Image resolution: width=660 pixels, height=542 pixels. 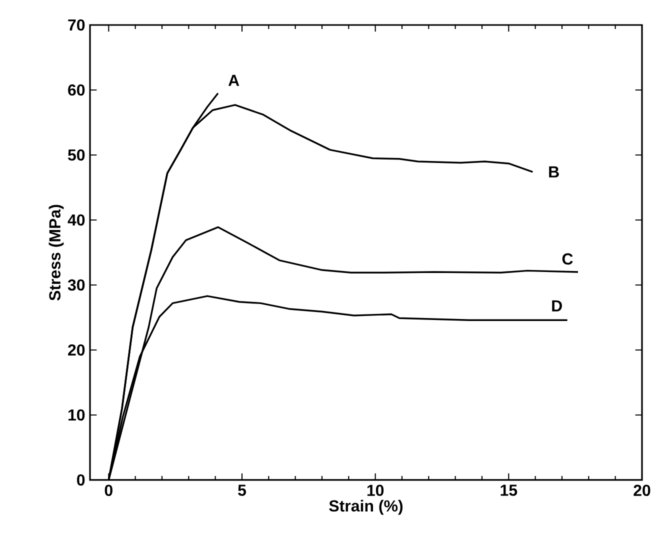 What do you see at coordinates (76, 350) in the screenshot?
I see `y-tick-label: 20` at bounding box center [76, 350].